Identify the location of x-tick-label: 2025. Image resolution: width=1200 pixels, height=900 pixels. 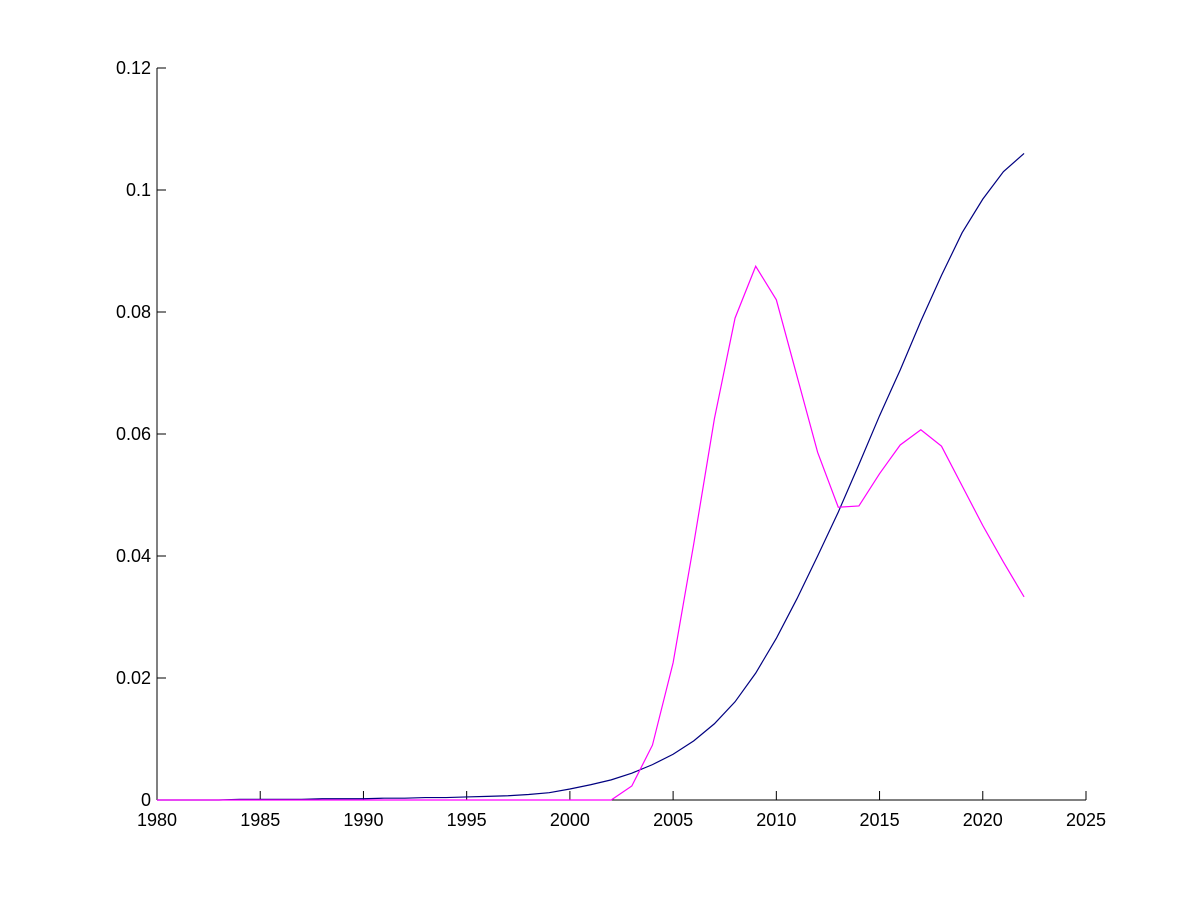
(1086, 820).